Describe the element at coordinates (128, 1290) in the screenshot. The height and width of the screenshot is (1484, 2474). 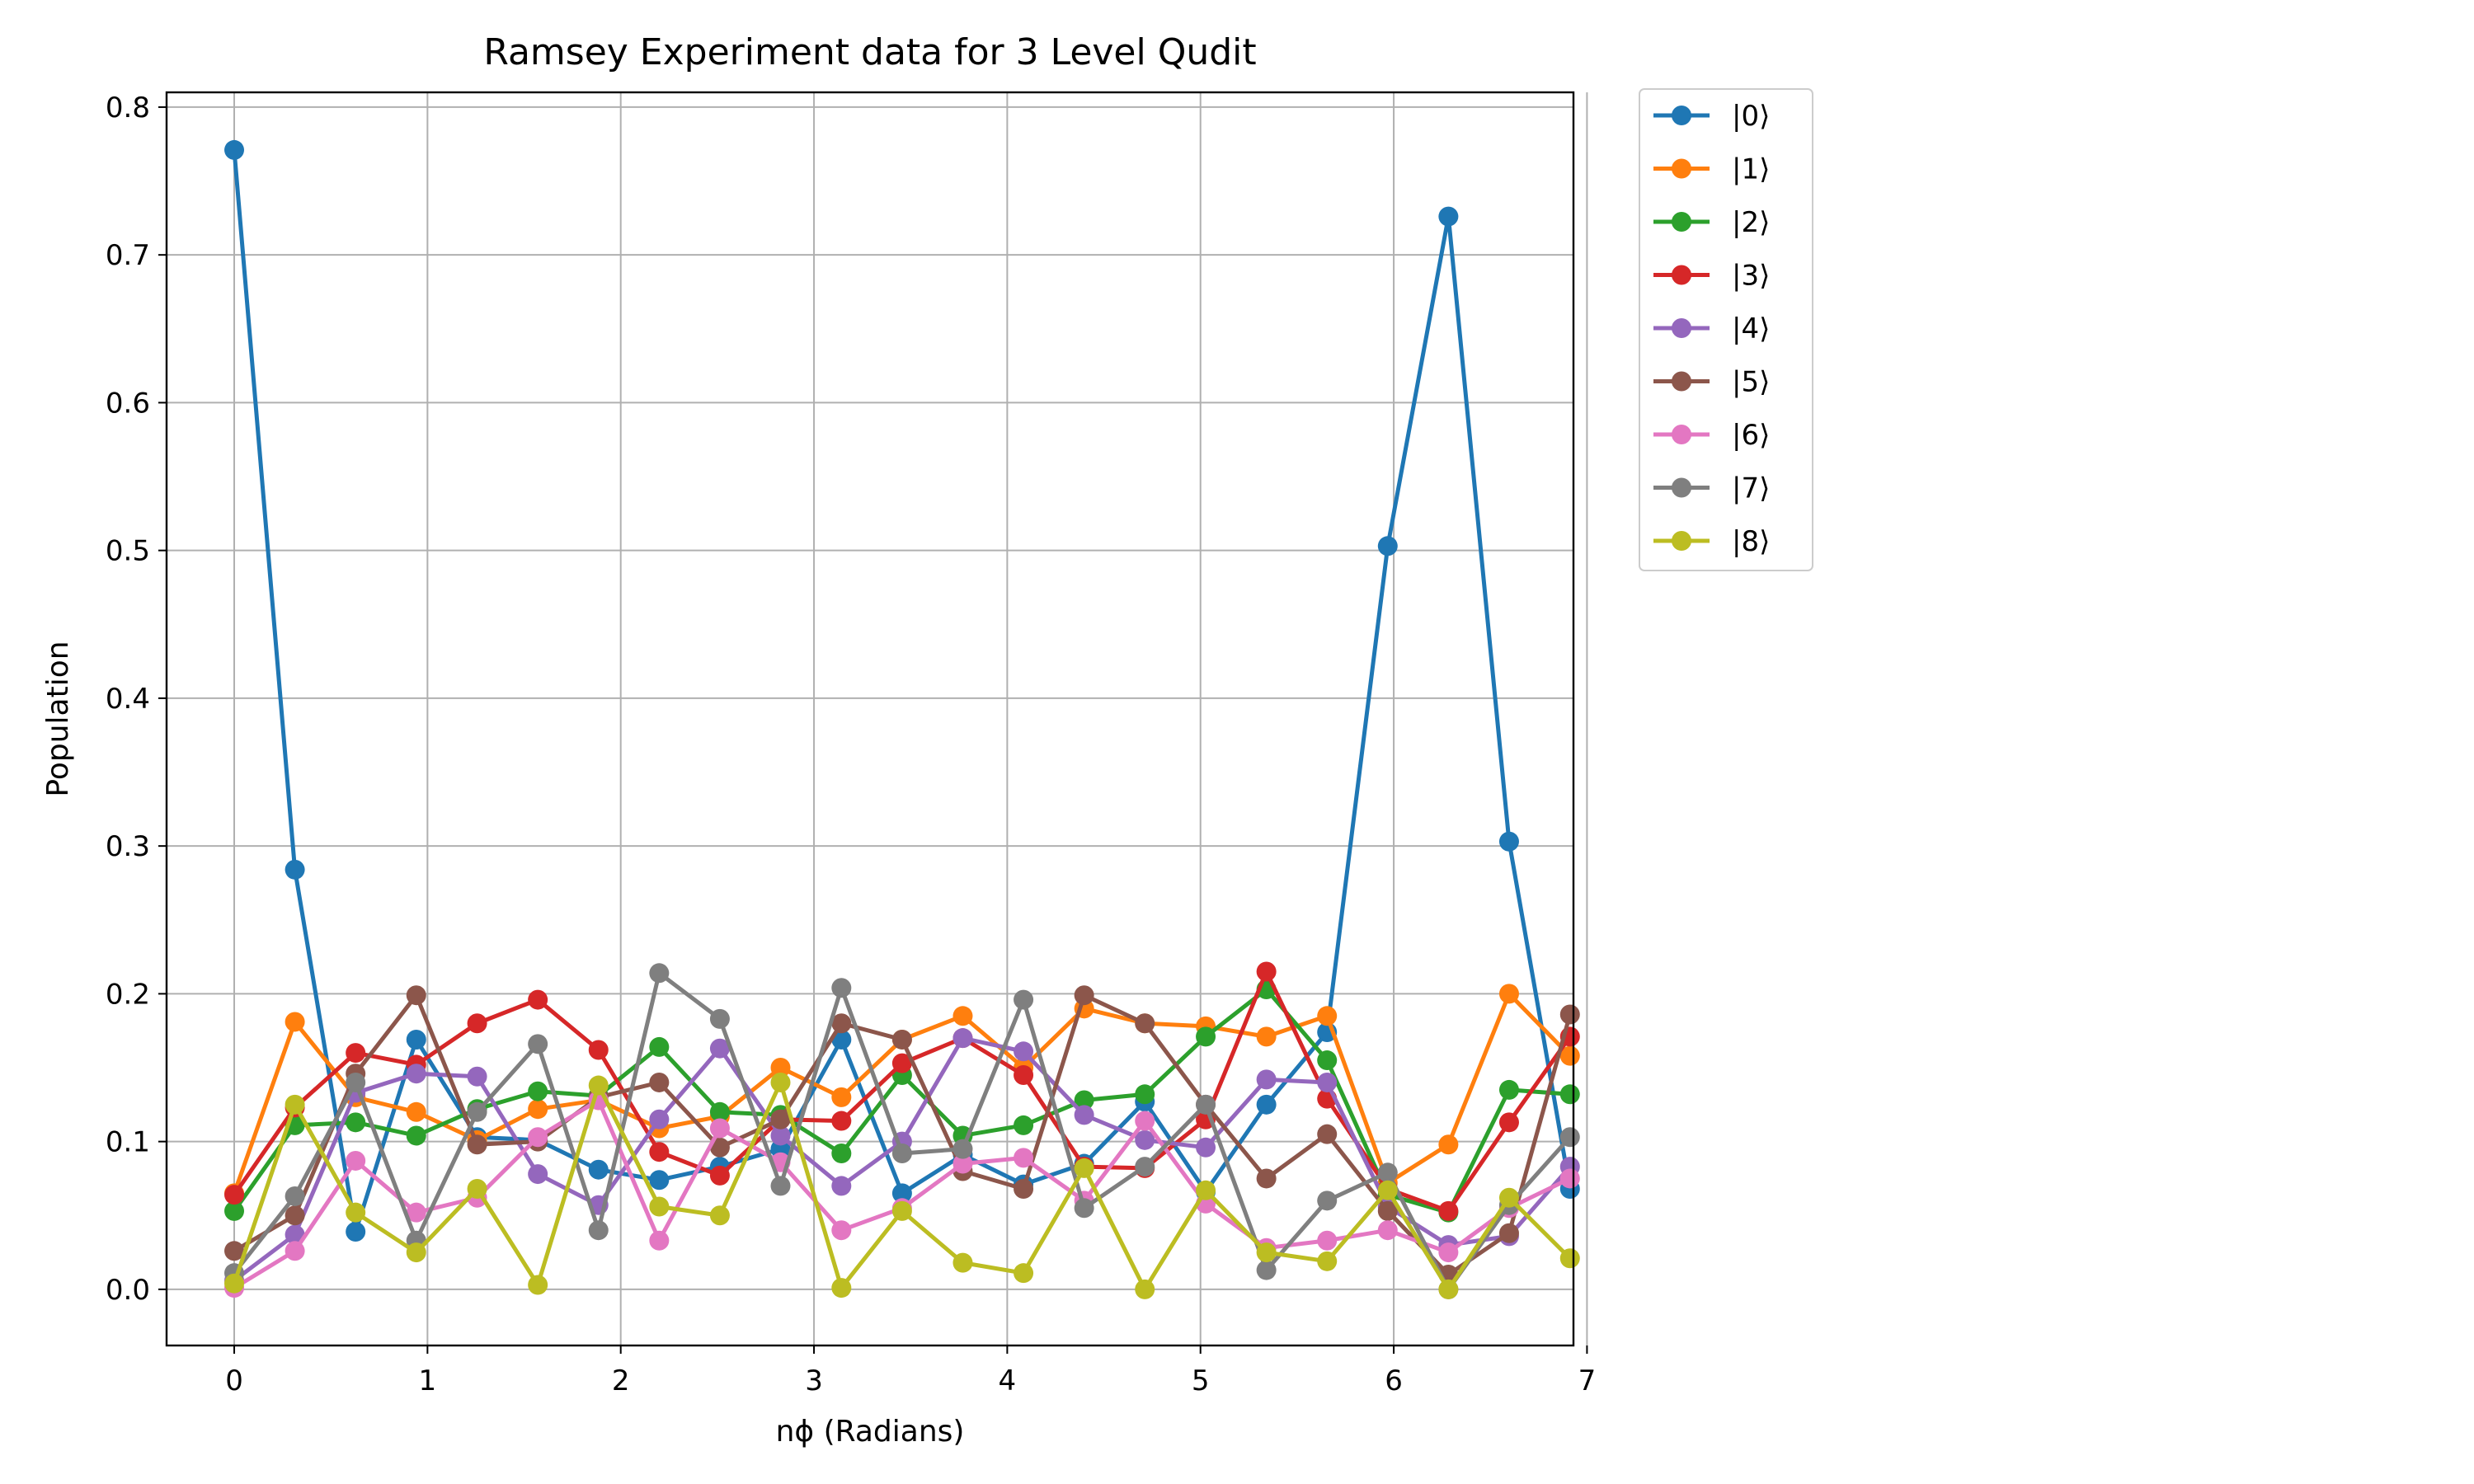
I see `y-tick-label: 0.0` at that location.